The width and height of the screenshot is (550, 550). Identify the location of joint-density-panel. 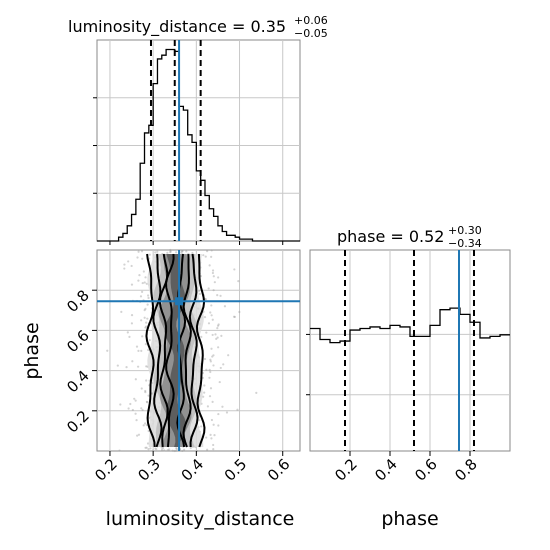
(198, 350).